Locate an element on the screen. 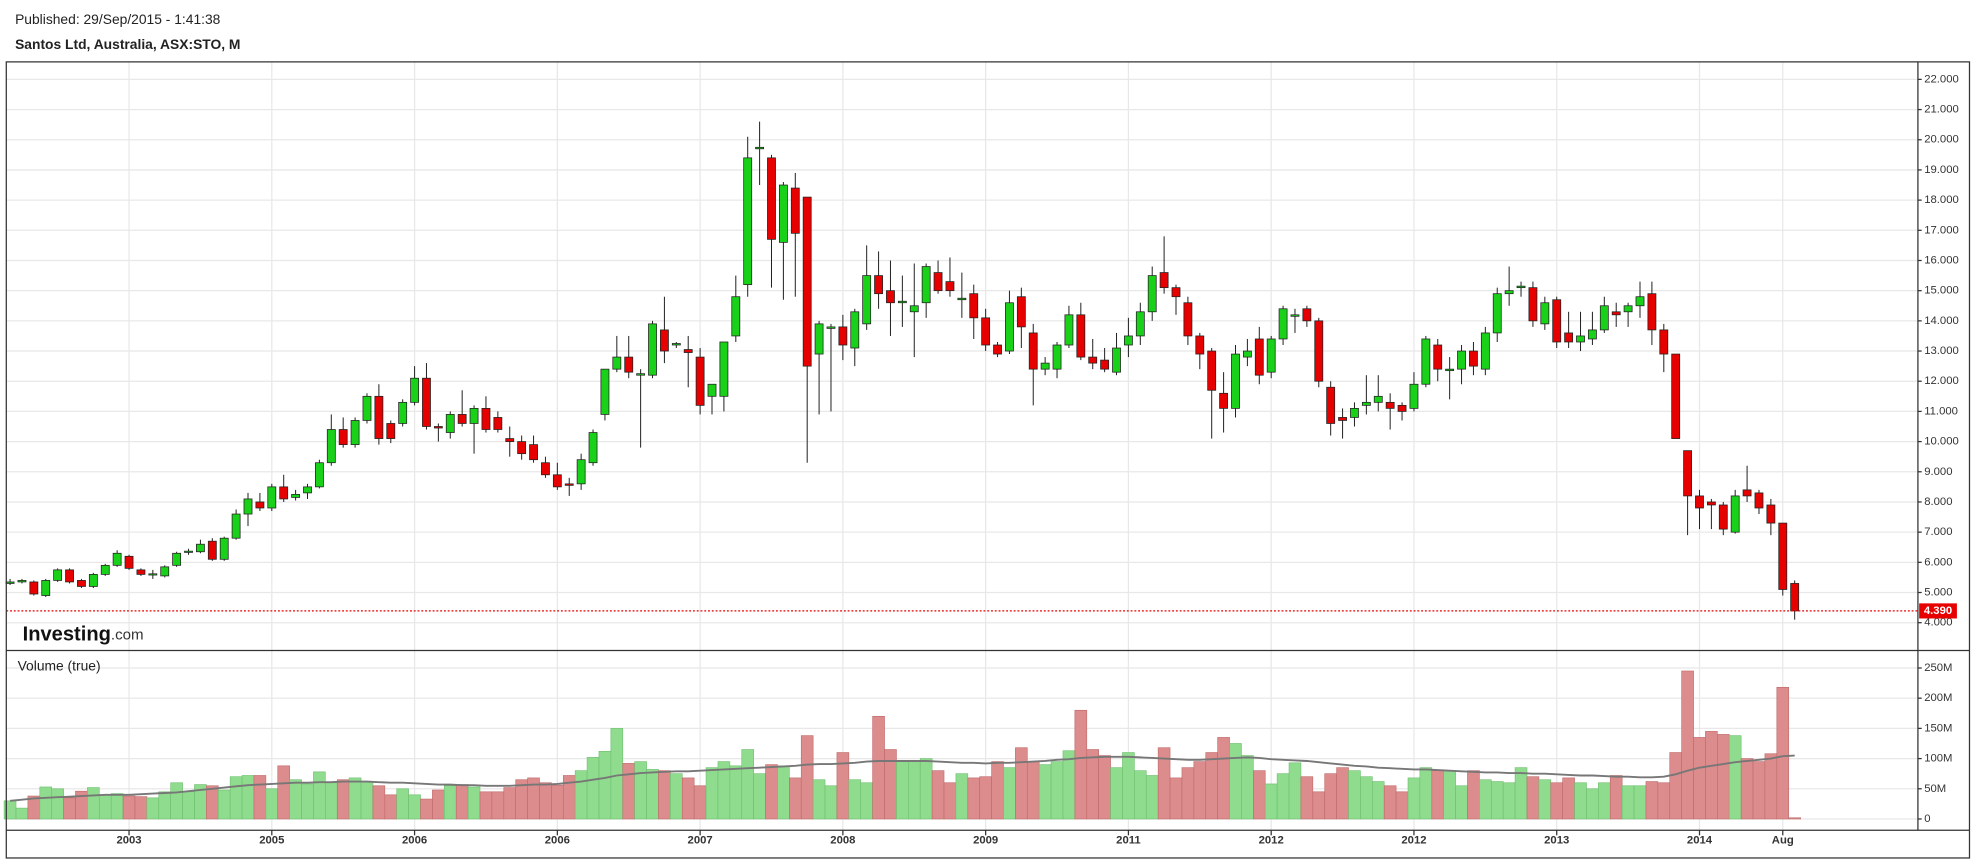 The width and height of the screenshot is (1972, 862). y-tick-label: 20.000 is located at coordinates (1941, 140).